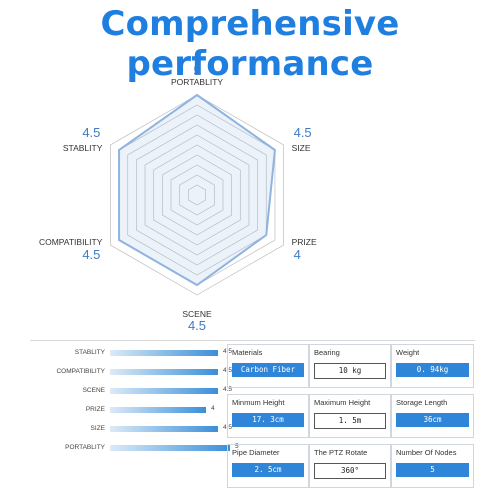 The height and width of the screenshot is (500, 500). I want to click on spec-label: Weight, so click(408, 352).